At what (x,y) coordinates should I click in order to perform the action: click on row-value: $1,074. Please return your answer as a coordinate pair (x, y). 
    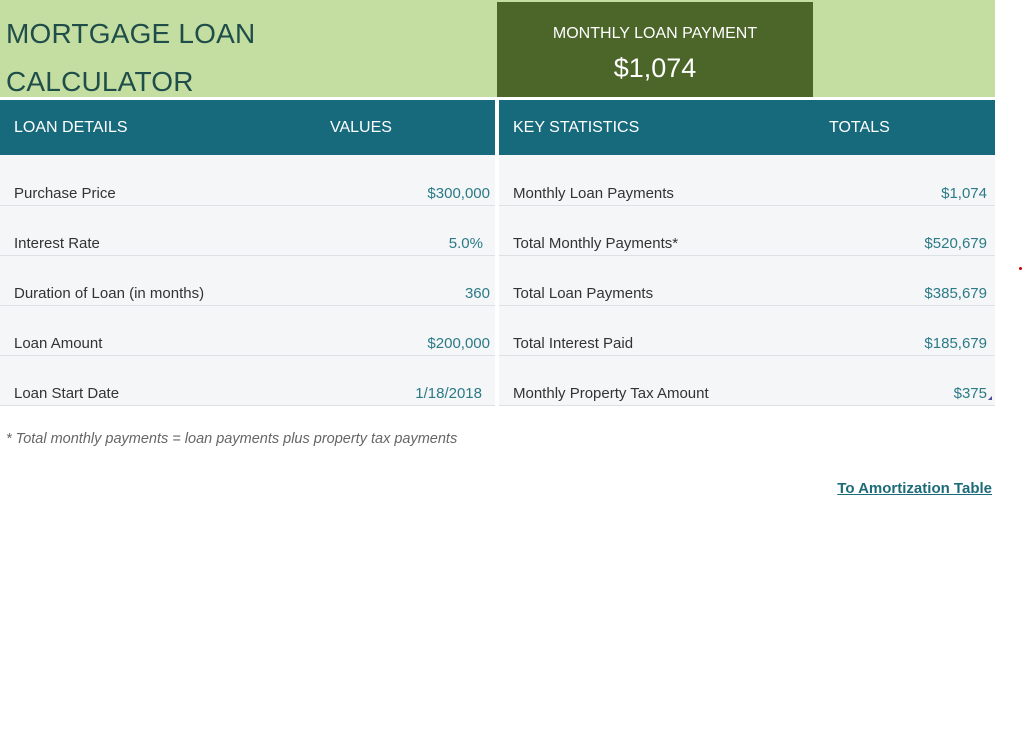
    Looking at the image, I should click on (964, 193).